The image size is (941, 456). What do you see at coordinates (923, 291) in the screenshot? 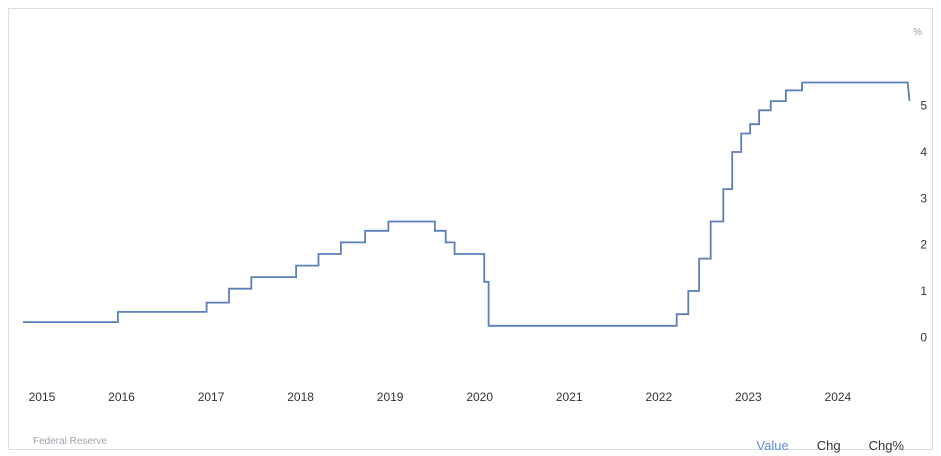
I see `y-tick-label: 1` at bounding box center [923, 291].